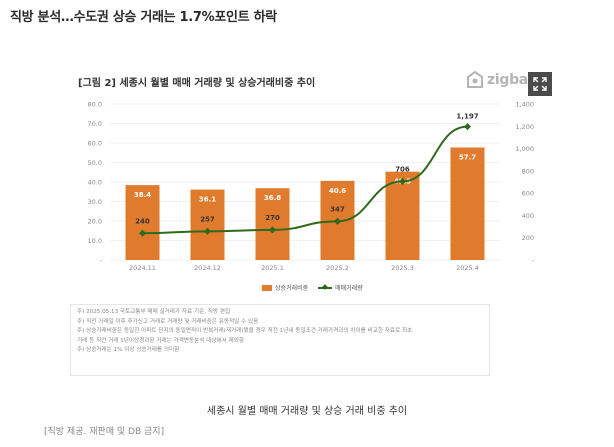 The image size is (614, 447). I want to click on line-value-label: 257, so click(207, 219).